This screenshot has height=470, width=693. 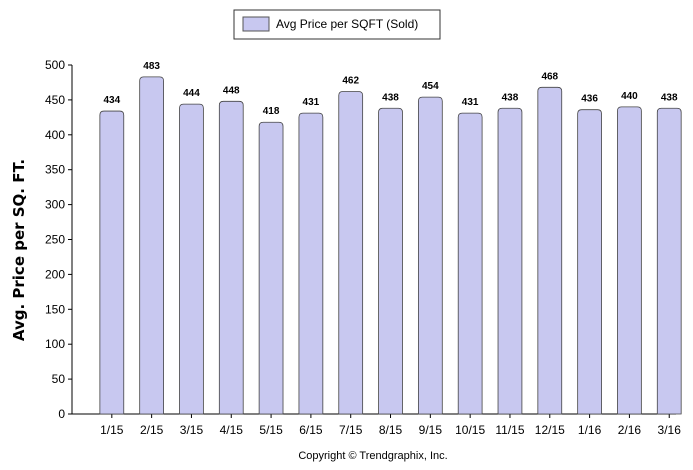 I want to click on x-tick-label: 3/15, so click(x=192, y=430).